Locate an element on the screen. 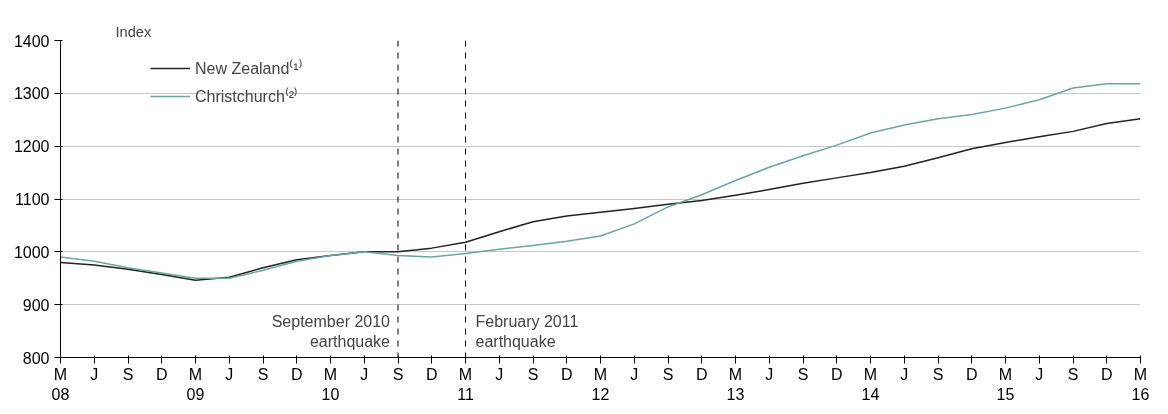 Image resolution: width=1168 pixels, height=414 pixels. x-tick-label: M 14 is located at coordinates (870, 384).